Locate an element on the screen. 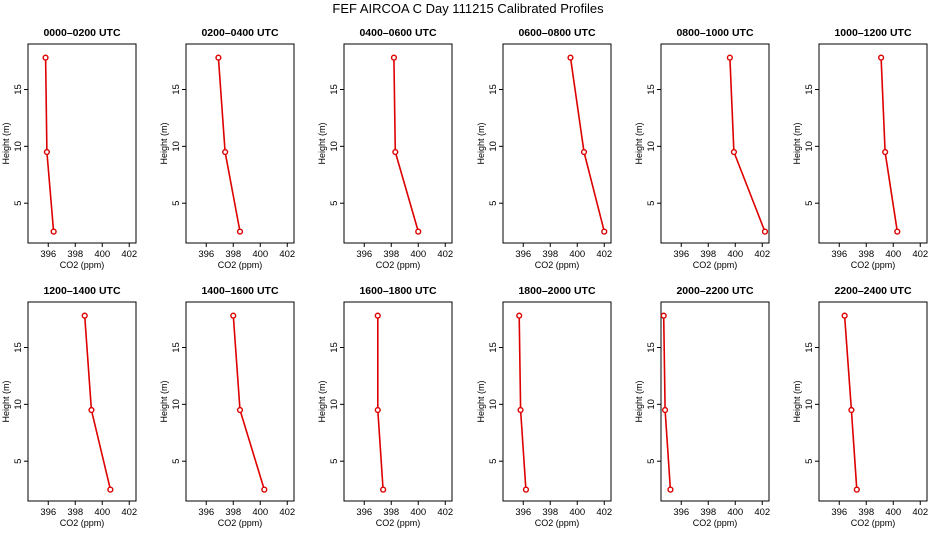  panel-title: 0200–0400 UTC is located at coordinates (239, 33).